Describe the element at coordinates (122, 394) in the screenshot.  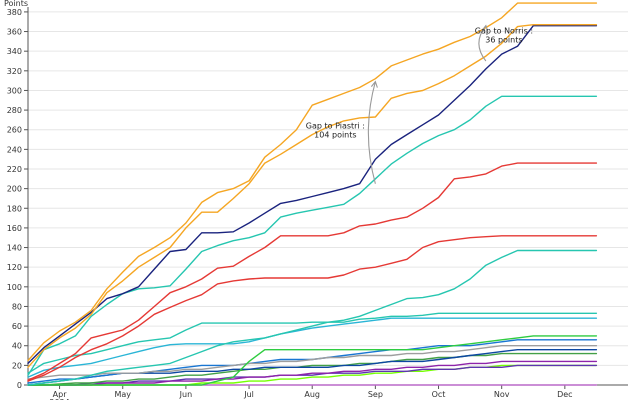
I see `x-tick-label: May` at that location.